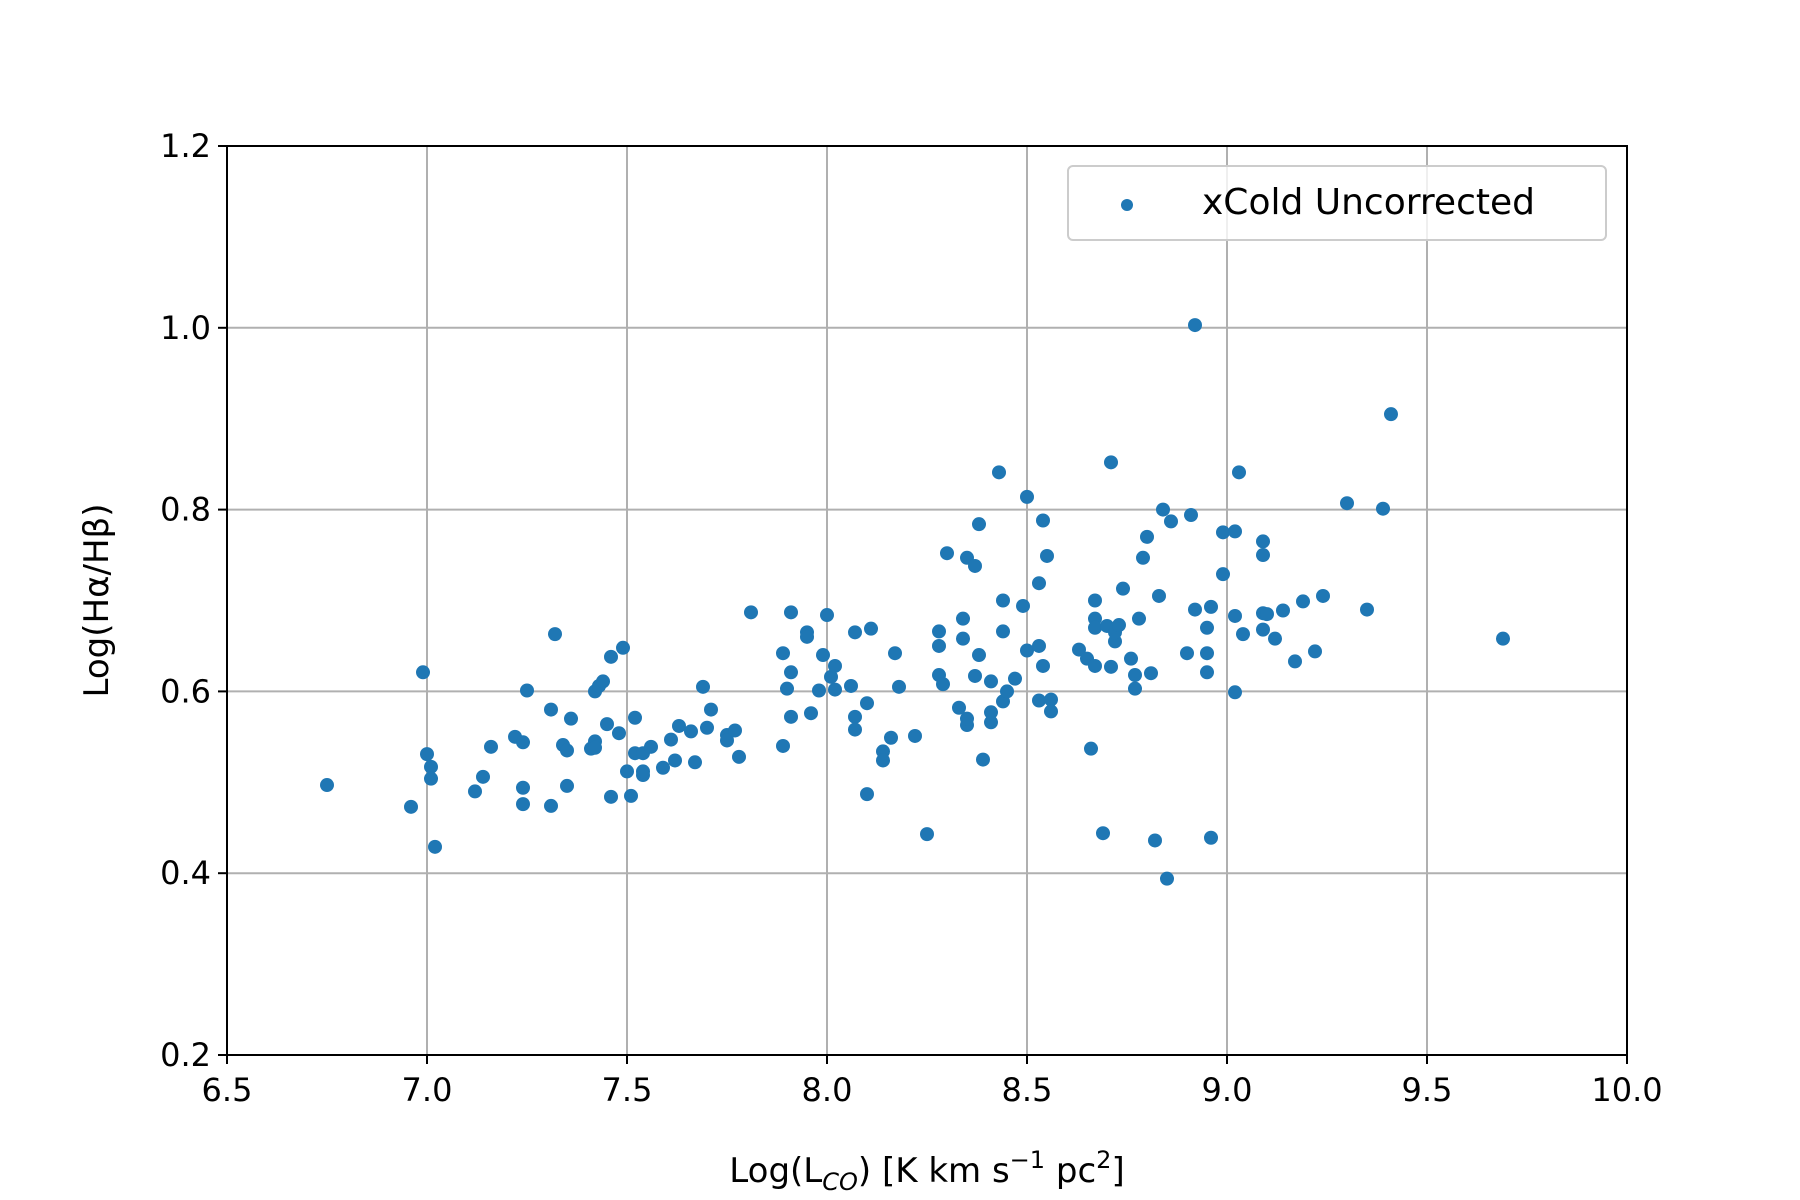  I want to click on x-tick-label: 9.5, so click(1427, 1090).